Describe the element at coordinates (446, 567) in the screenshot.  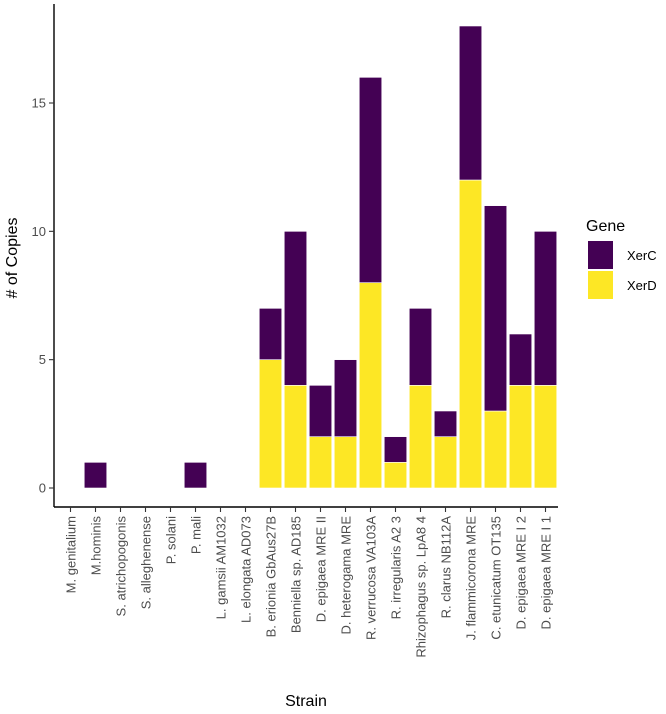
I see `x-tick-label: R. clarus NB112A` at that location.